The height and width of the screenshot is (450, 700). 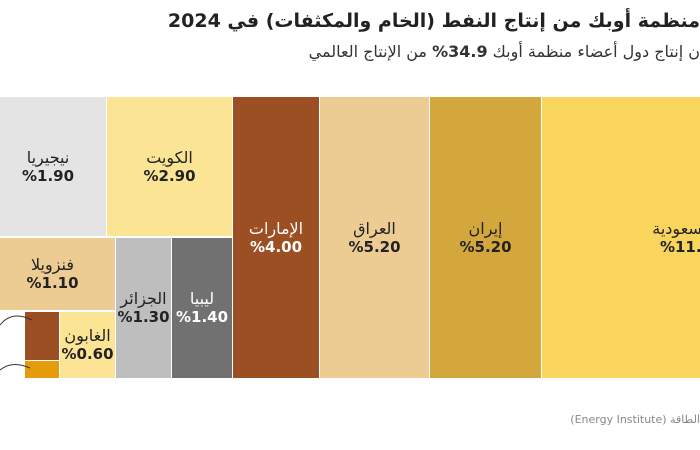 What do you see at coordinates (169, 175) in the screenshot?
I see `cell-value: %2.90` at bounding box center [169, 175].